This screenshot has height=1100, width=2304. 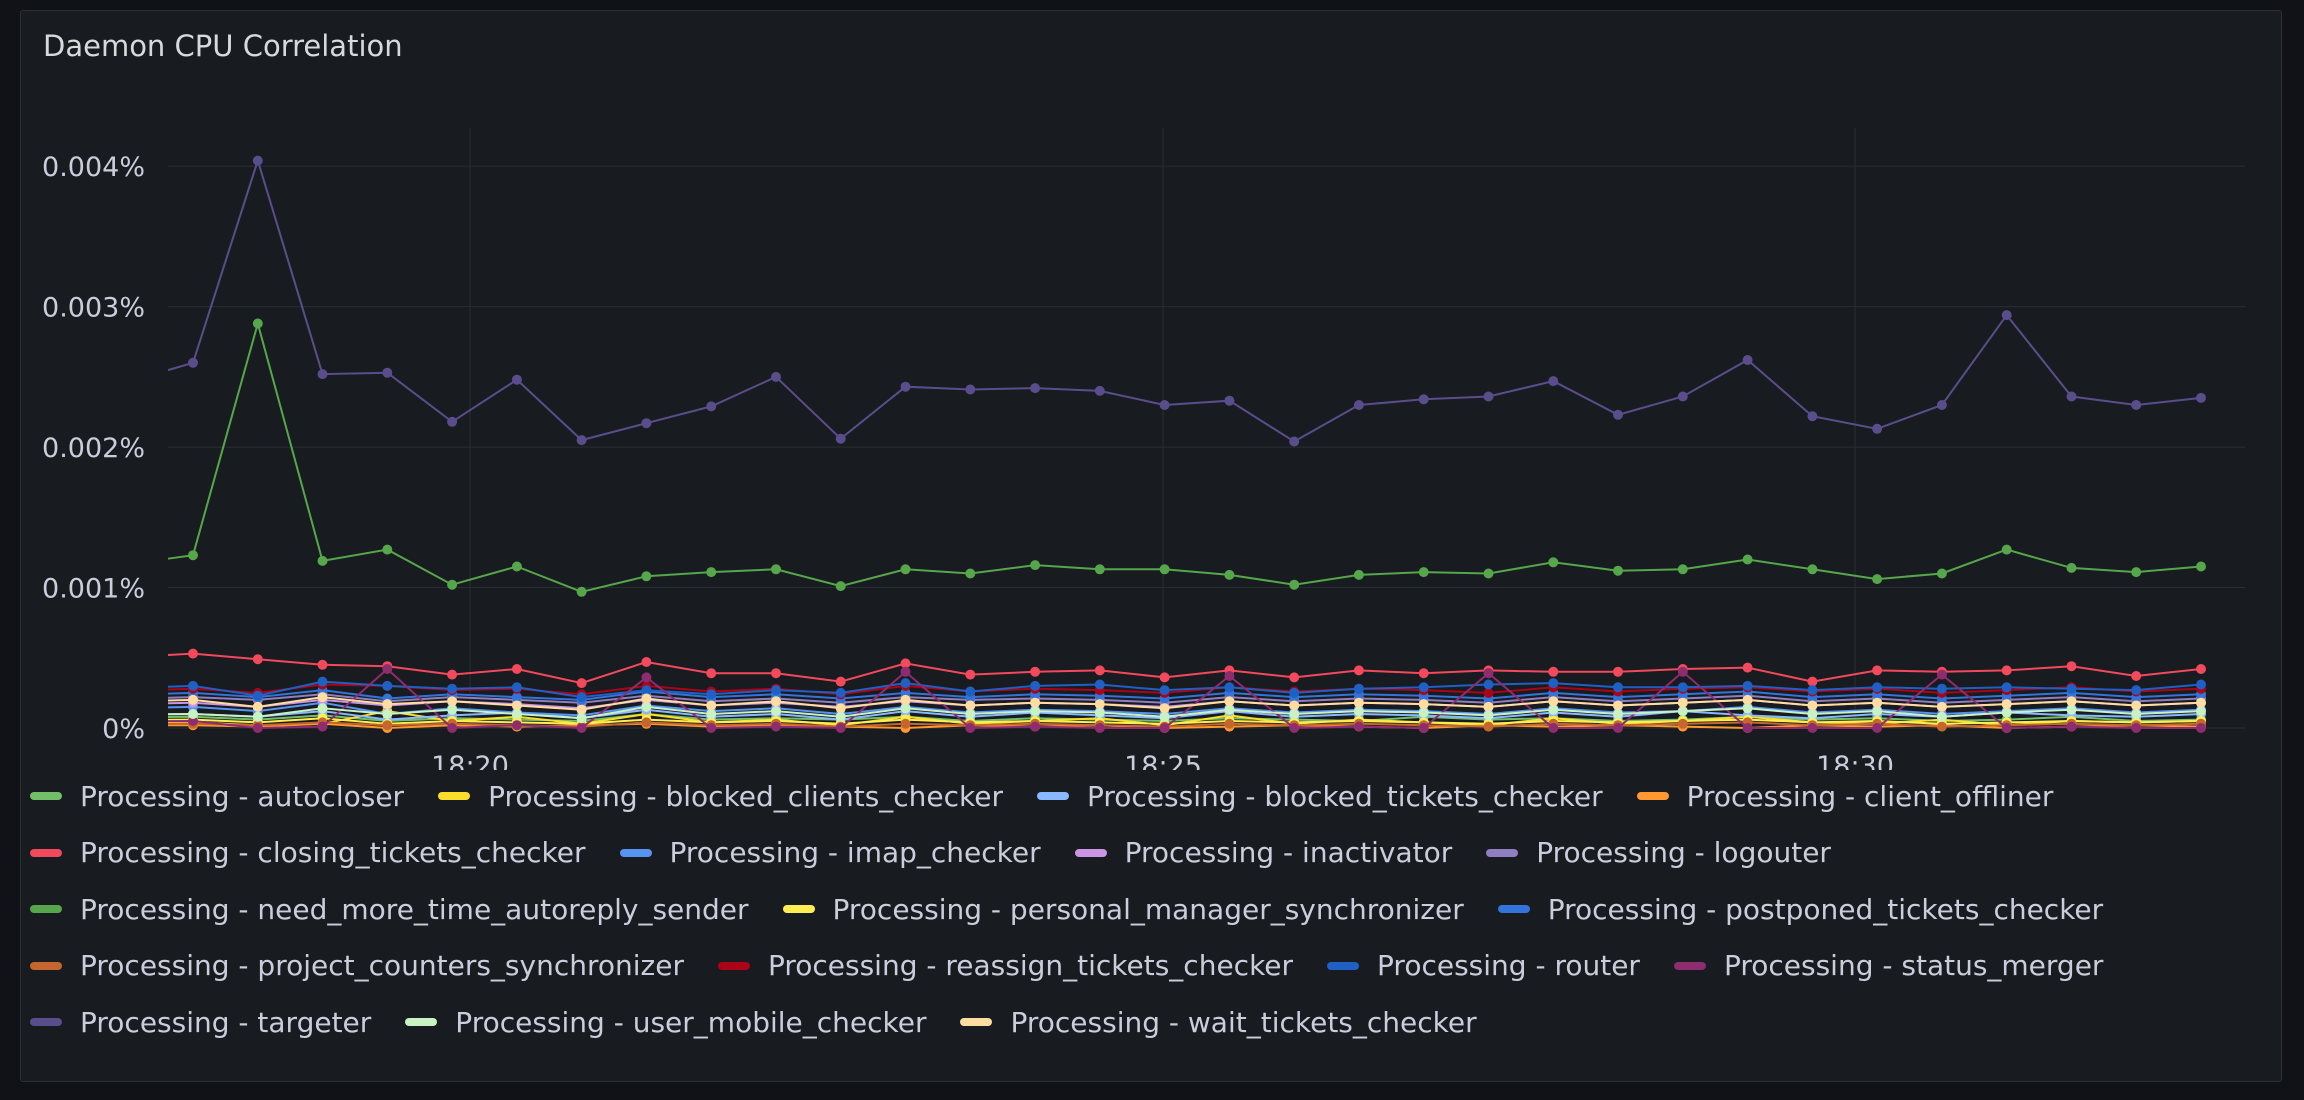 I want to click on legend-item: Processing - blocked_tickets_checker, so click(x=1315, y=796).